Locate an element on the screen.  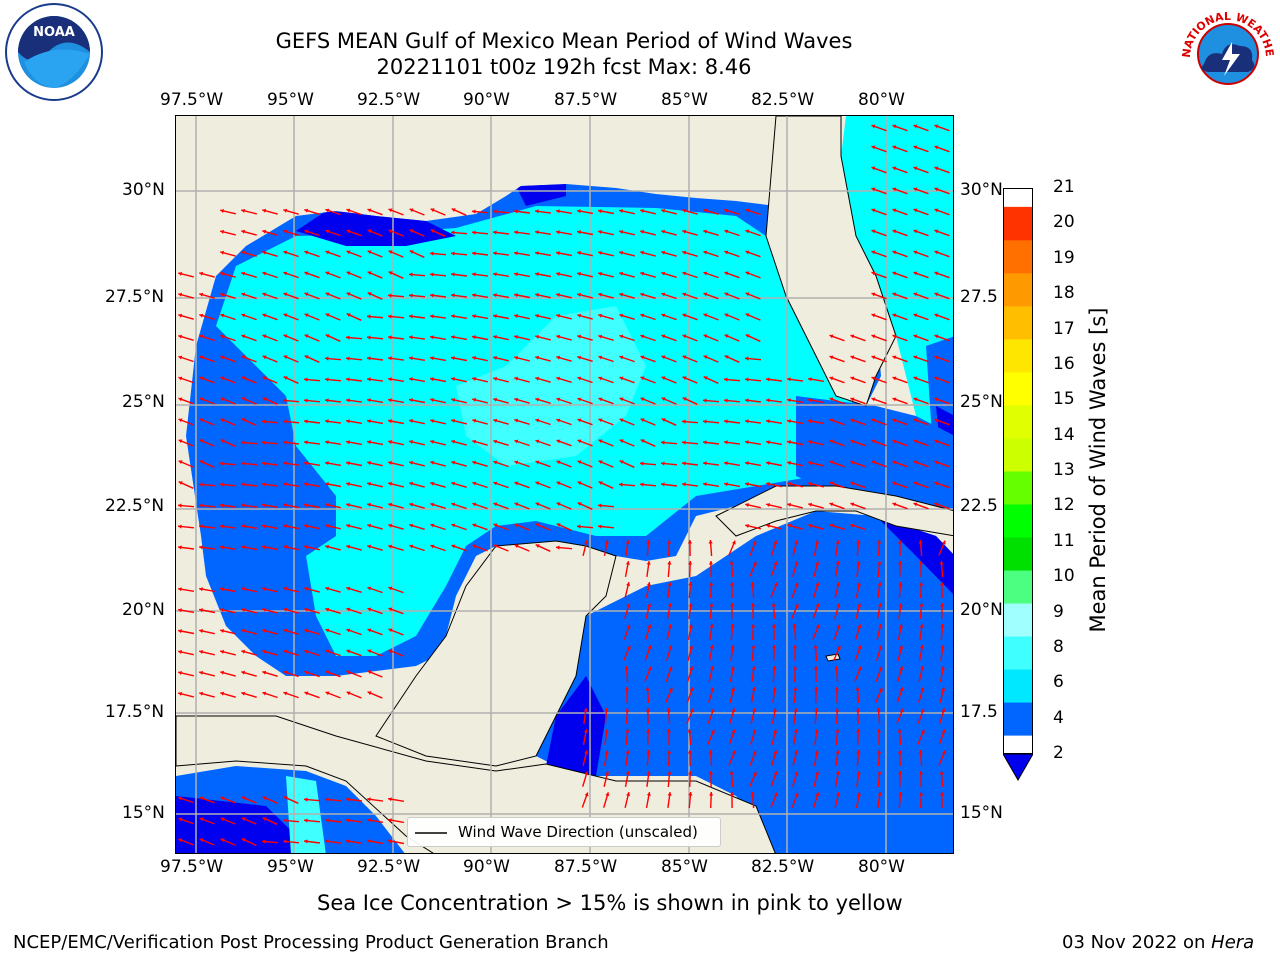
colorbar-tick-label: 12 is located at coordinates (1064, 505).